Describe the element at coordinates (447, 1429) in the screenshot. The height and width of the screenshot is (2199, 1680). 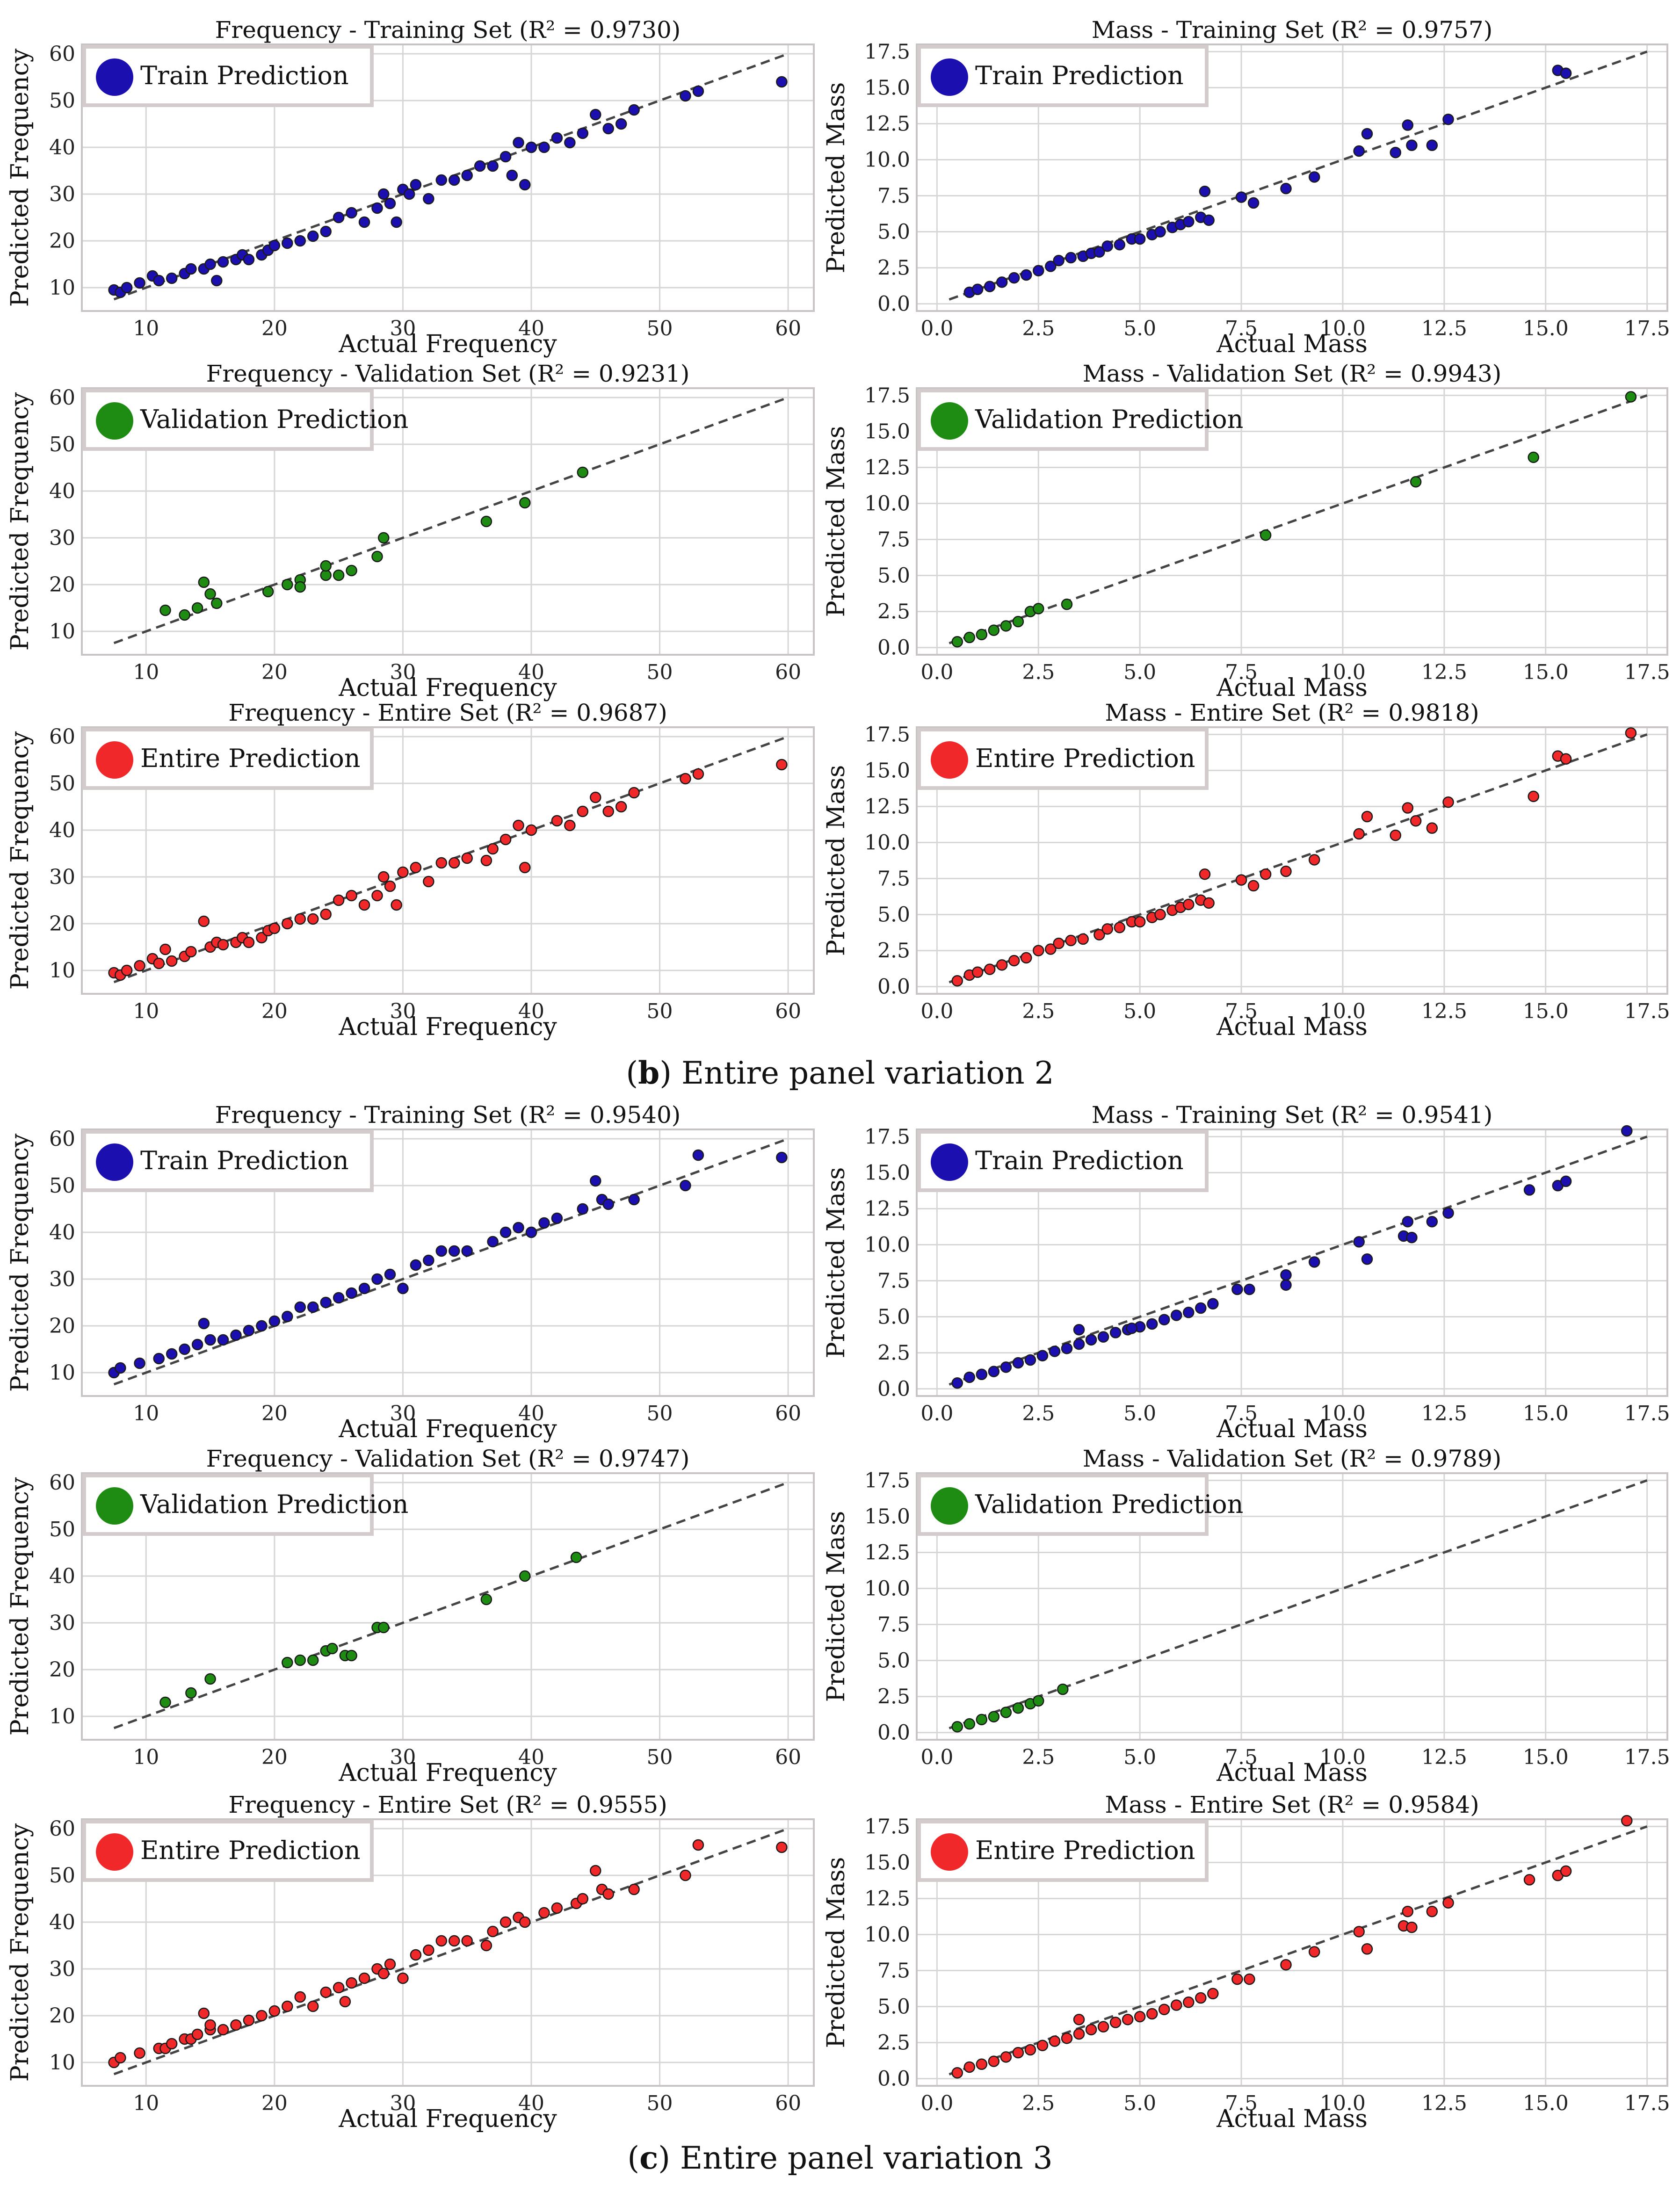
I see `x-axis-label: Actual Frequency` at that location.